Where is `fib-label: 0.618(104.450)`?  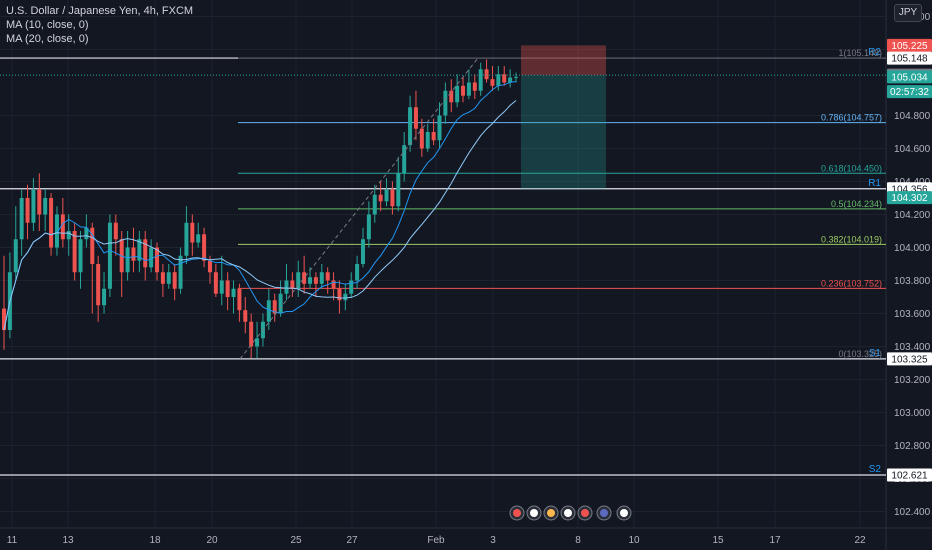 fib-label: 0.618(104.450) is located at coordinates (851, 168).